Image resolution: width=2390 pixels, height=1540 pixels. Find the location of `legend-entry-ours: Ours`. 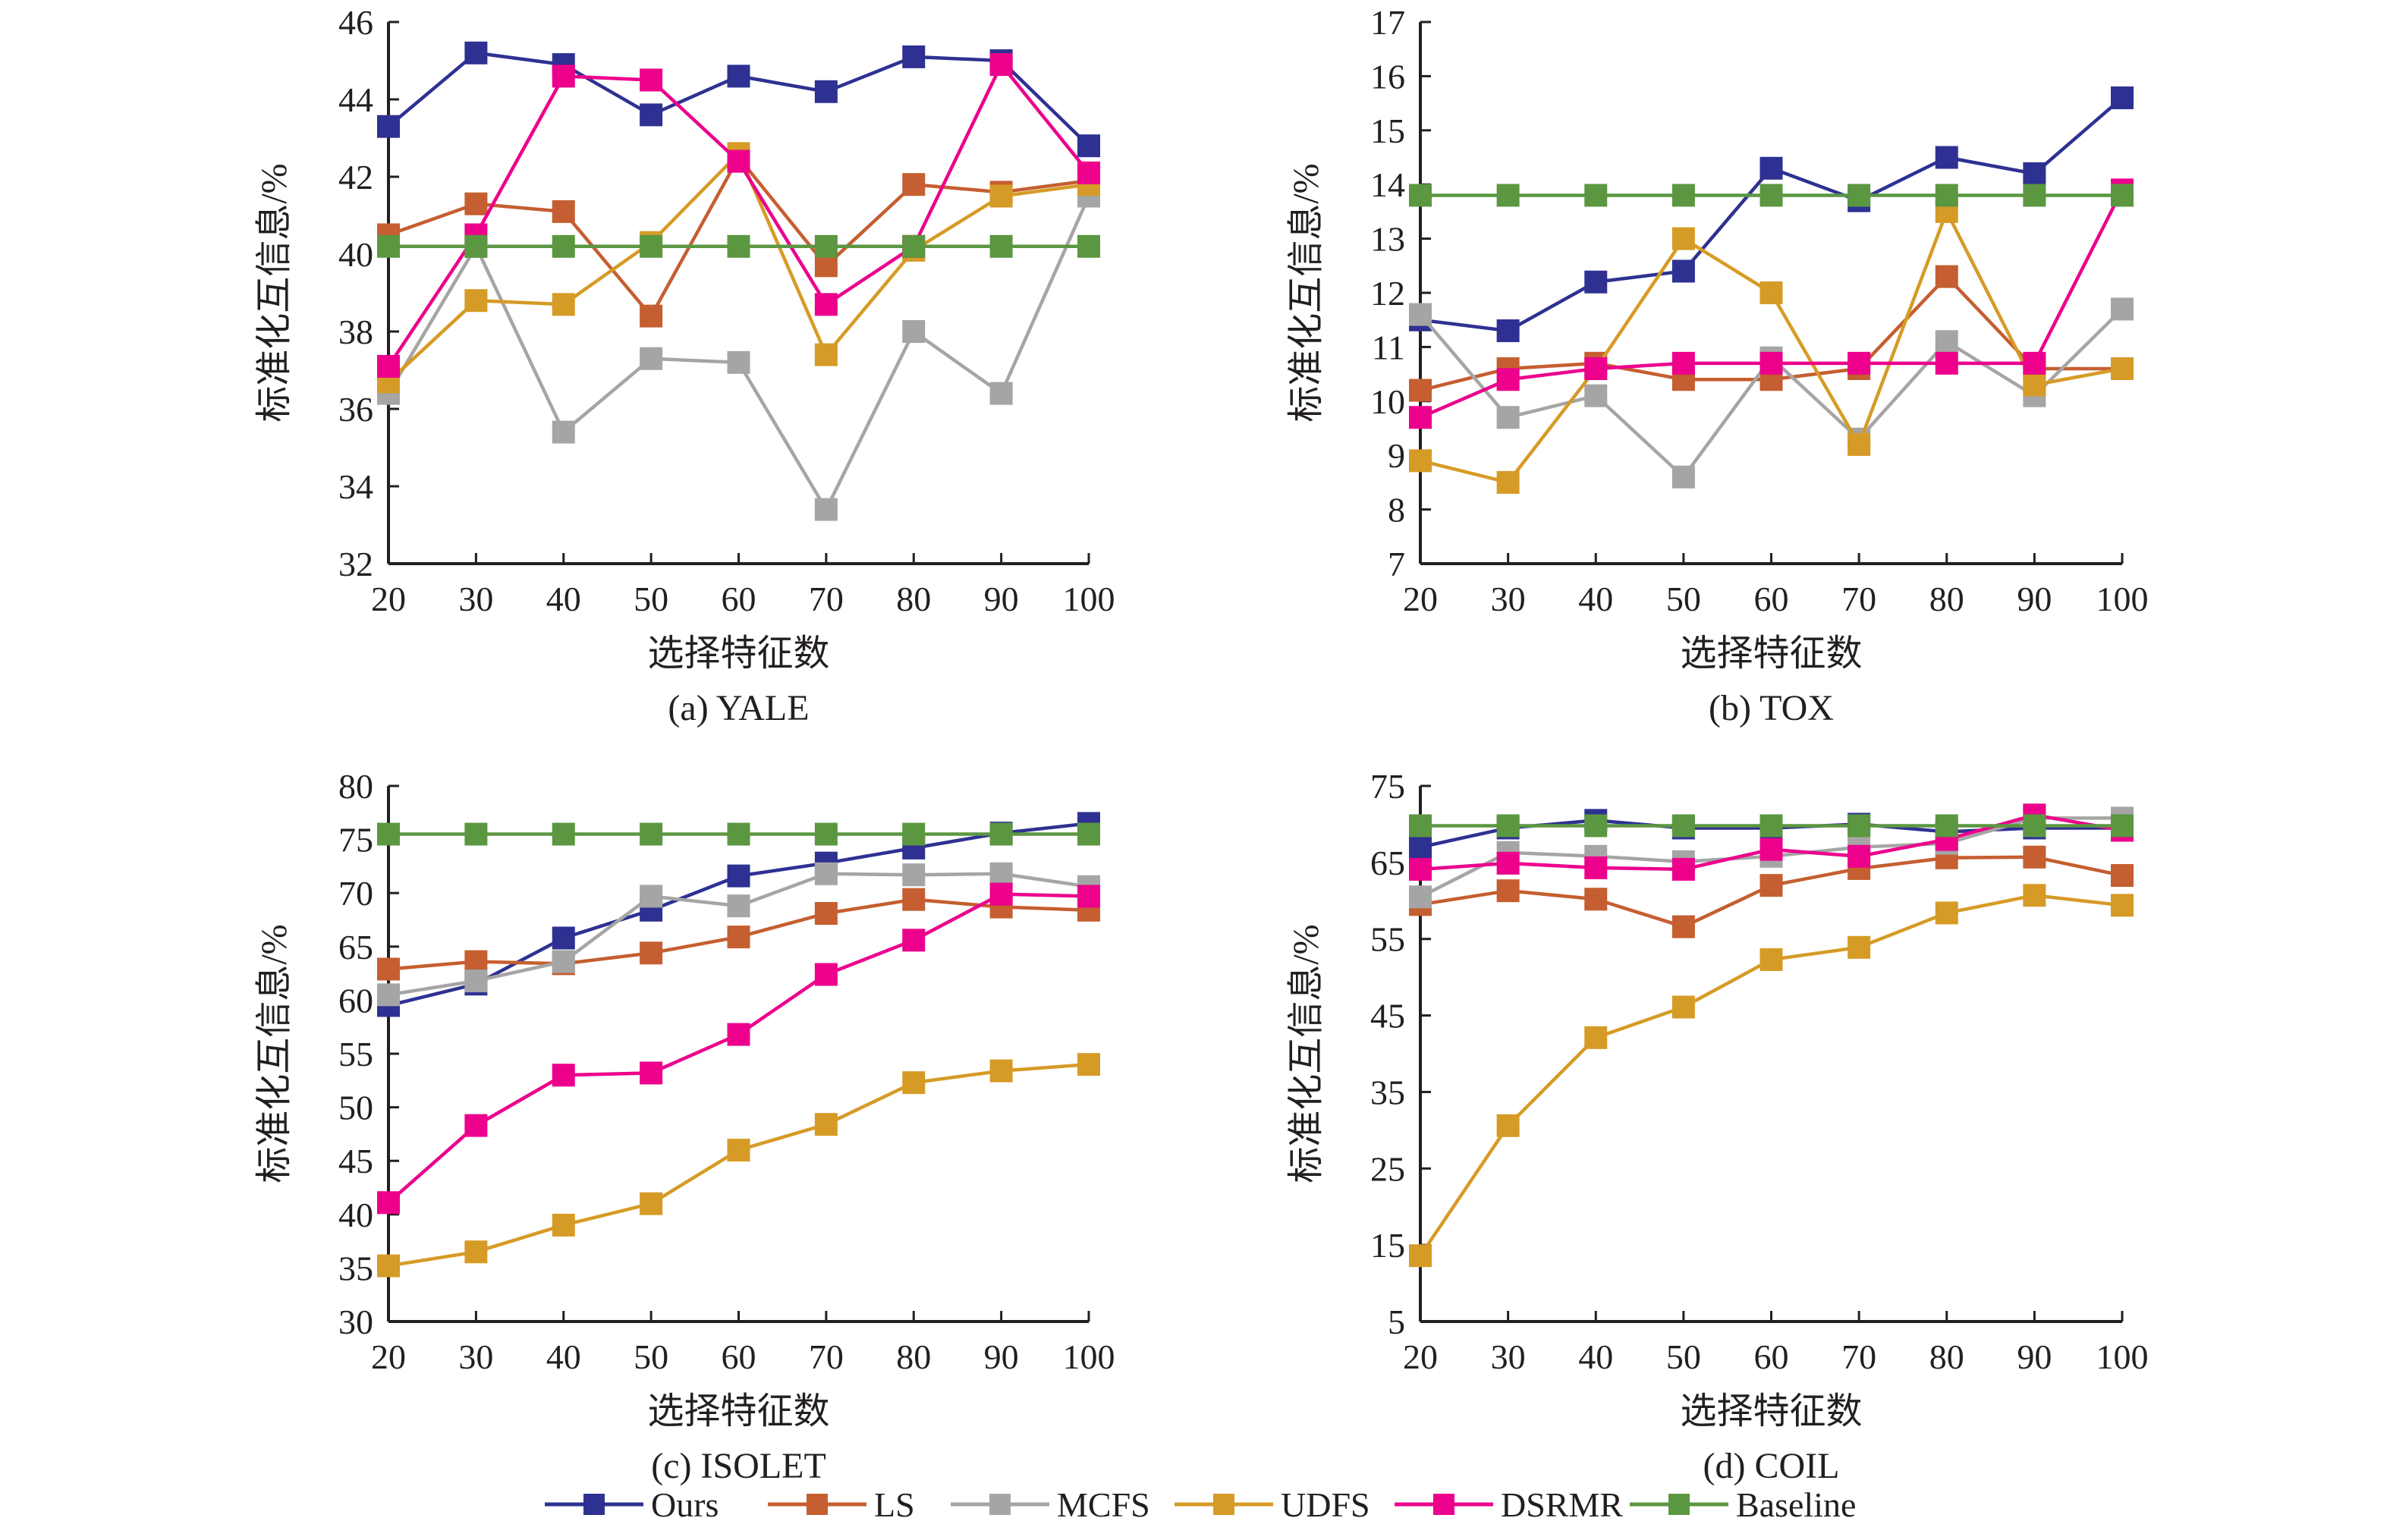

legend-entry-ours: Ours is located at coordinates (632, 1504).